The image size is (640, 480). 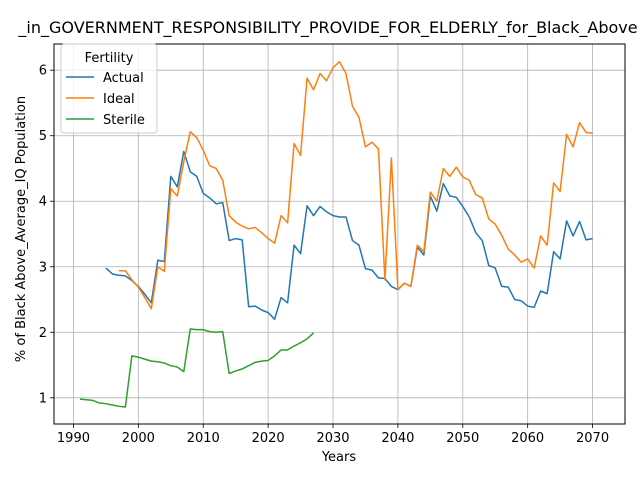 I want to click on x-axis-label: Years, so click(x=339, y=457).